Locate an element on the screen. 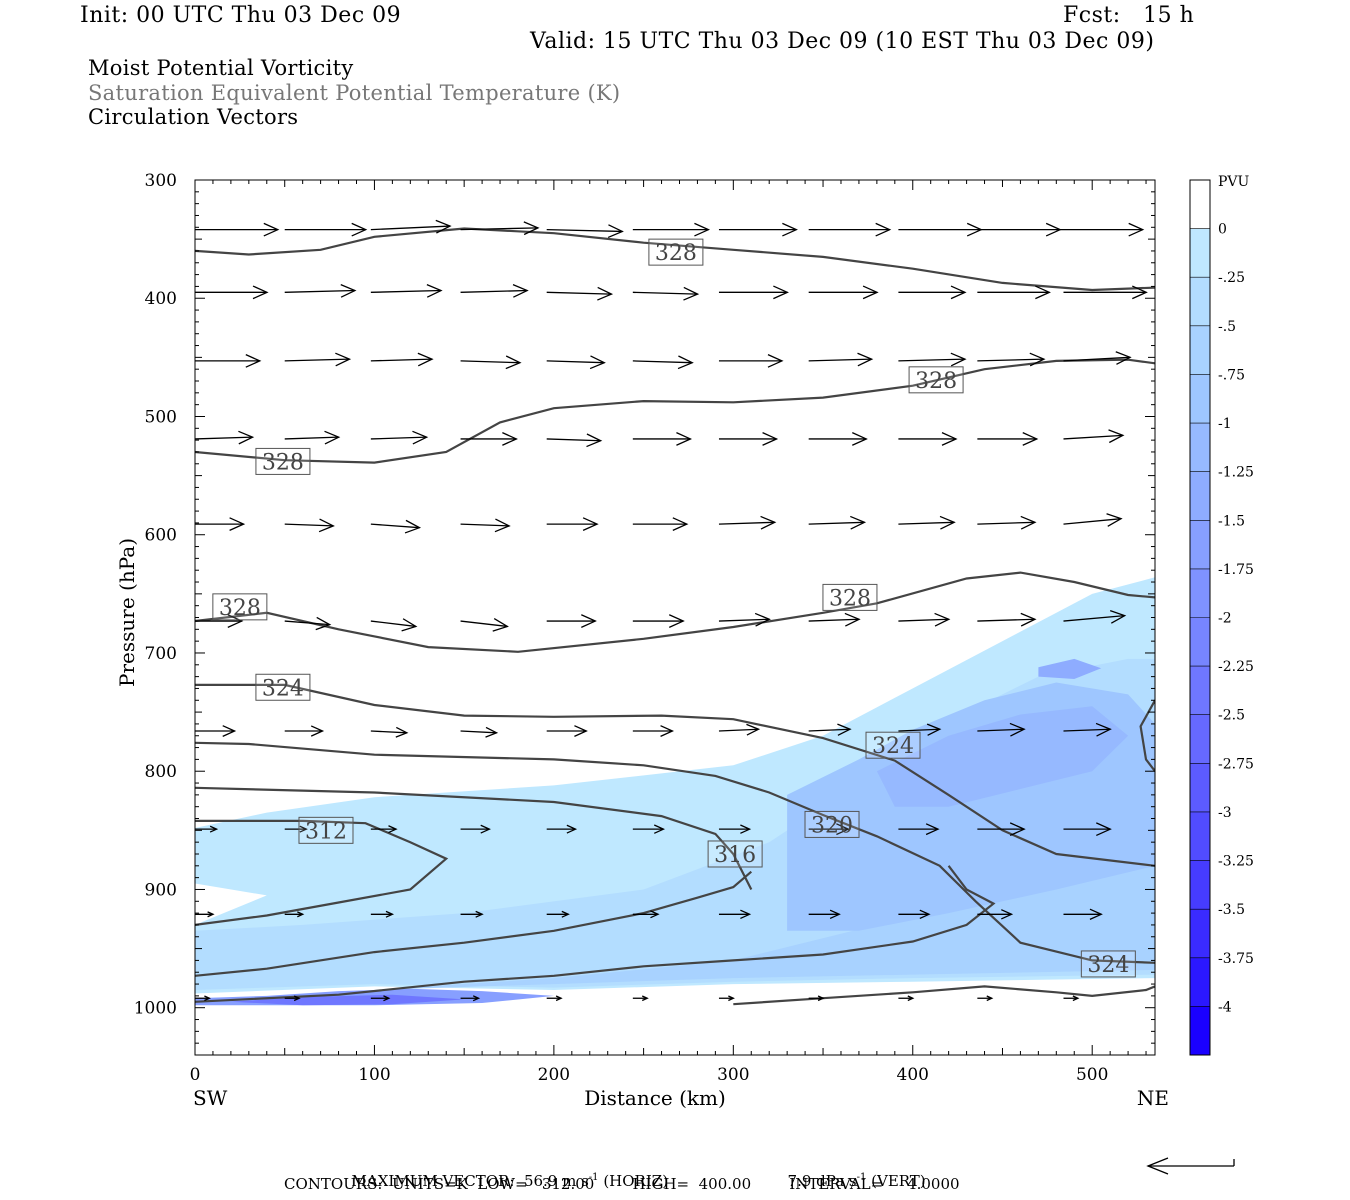 This screenshot has height=1200, width=1350. colorbar-label: -3.75 is located at coordinates (1236, 959).